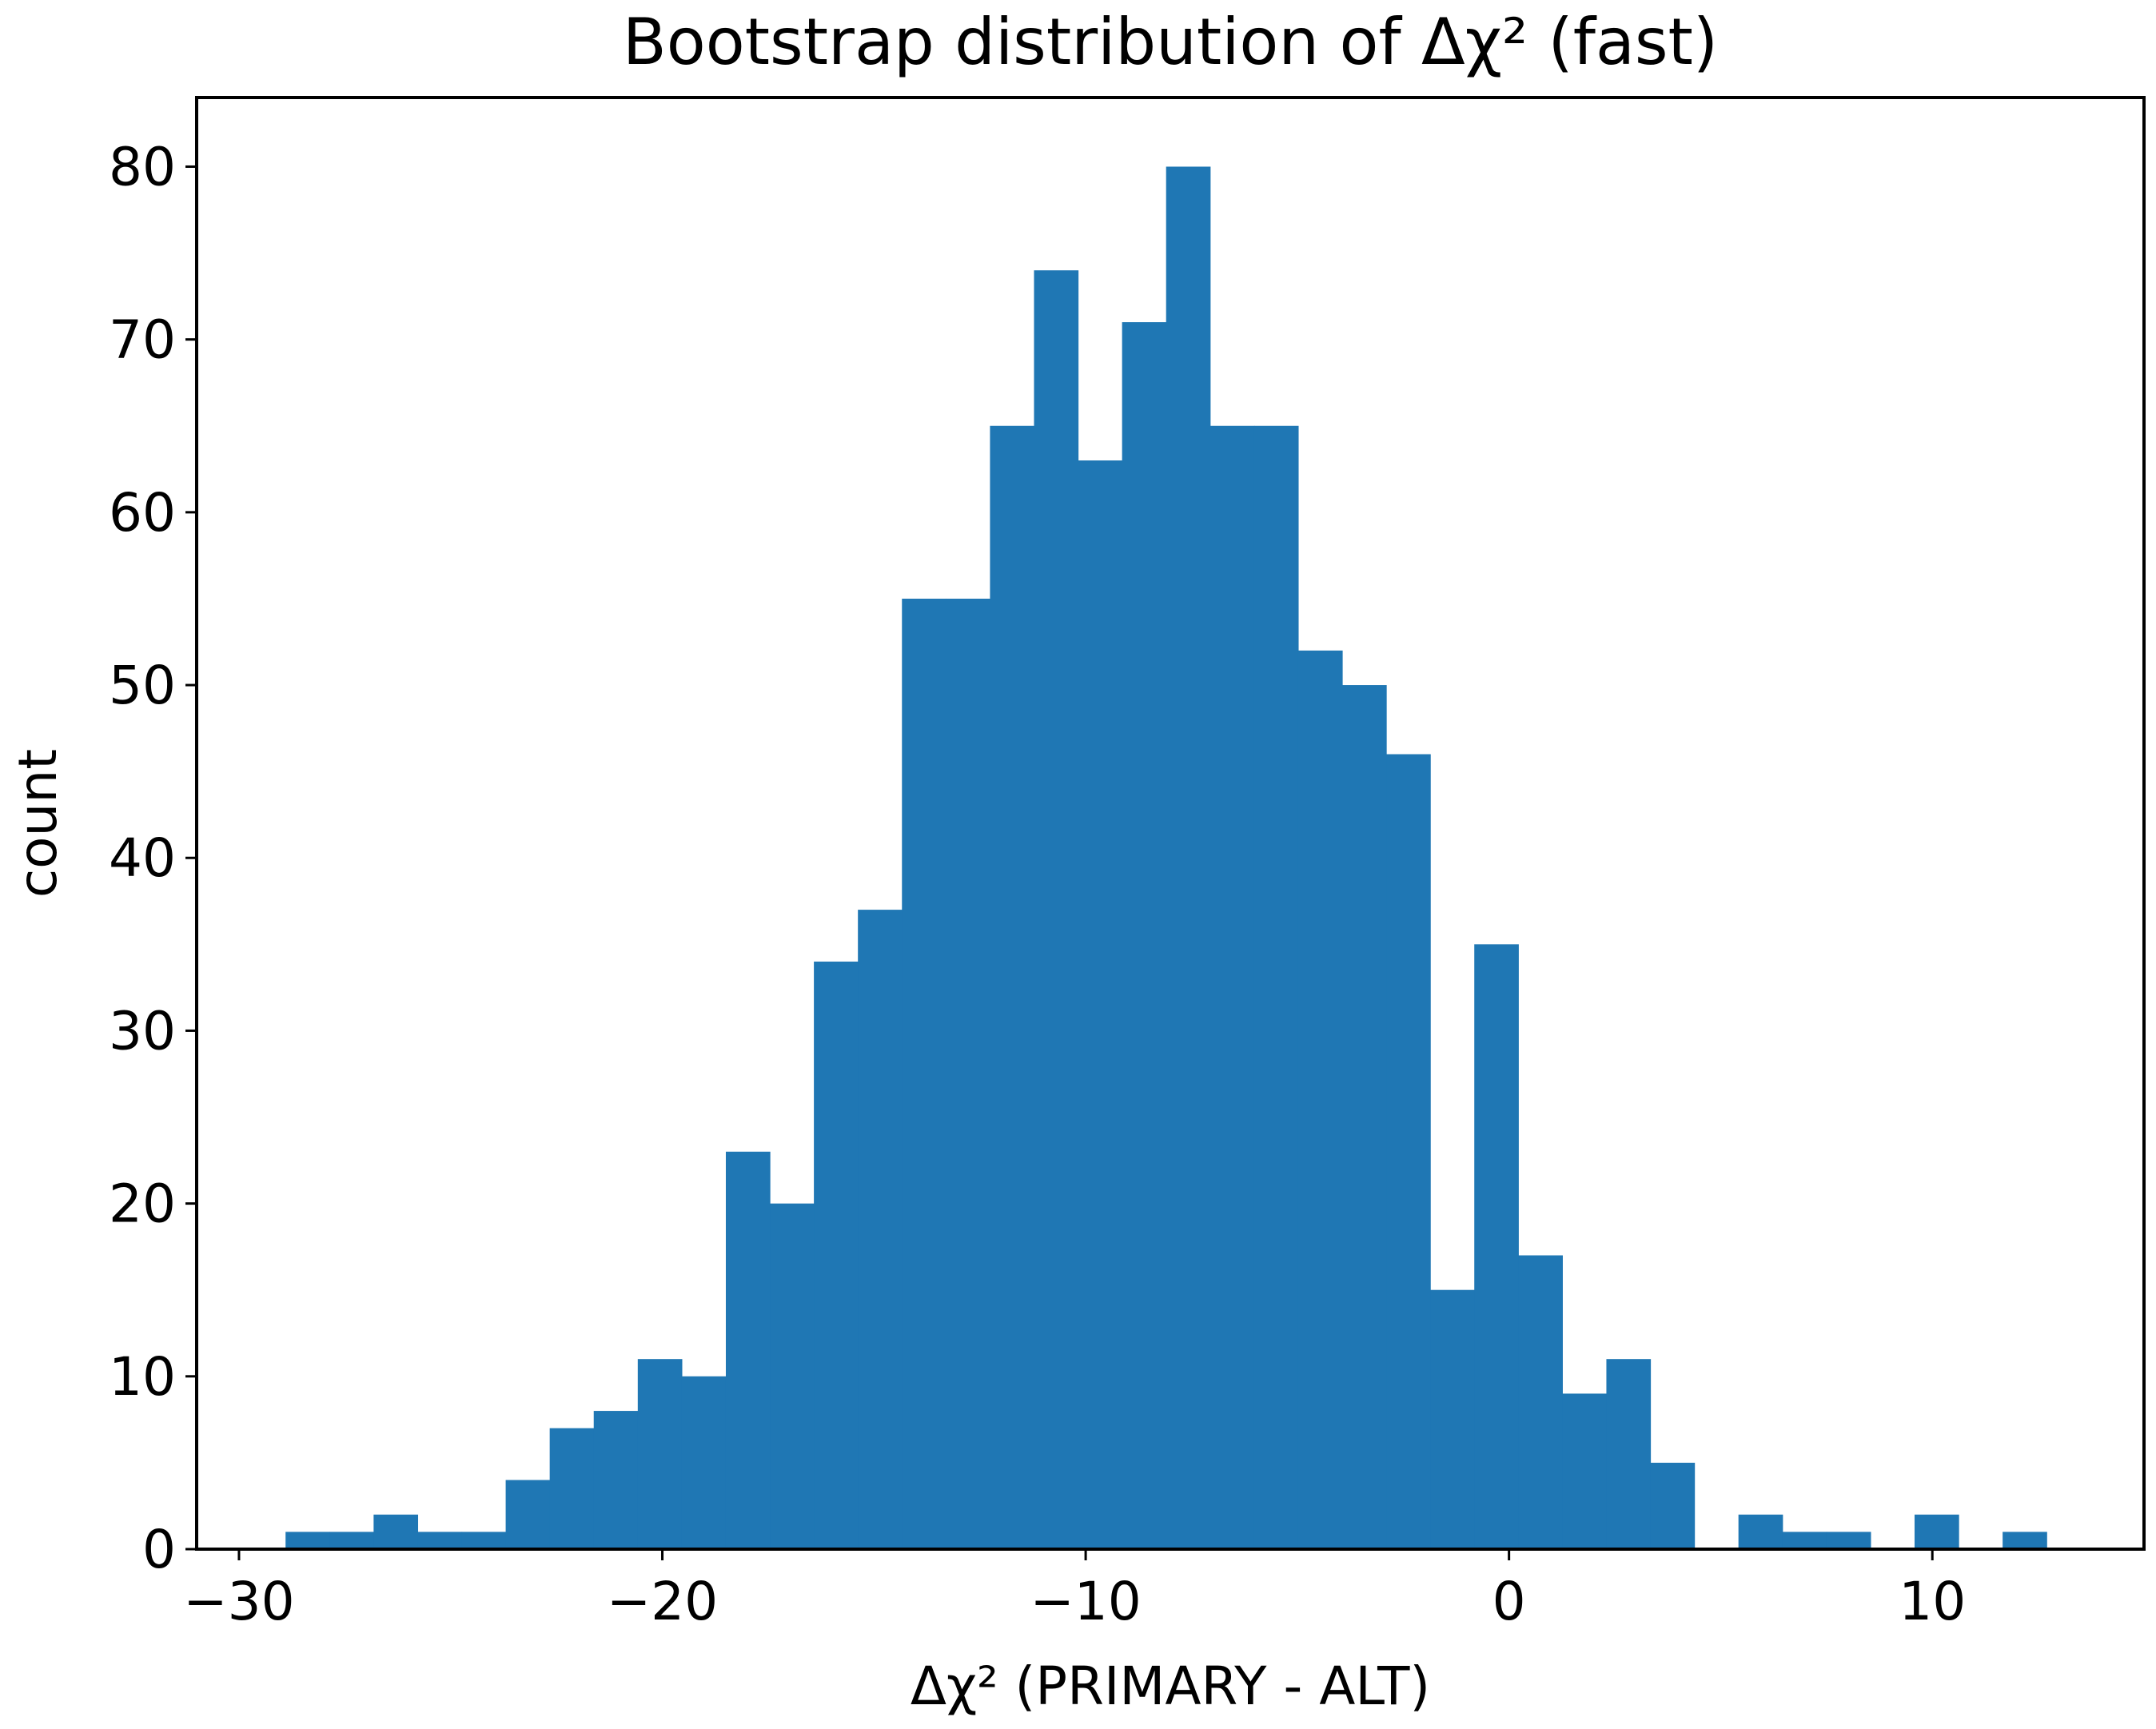  I want to click on x-tick-label: −30, so click(239, 1601).